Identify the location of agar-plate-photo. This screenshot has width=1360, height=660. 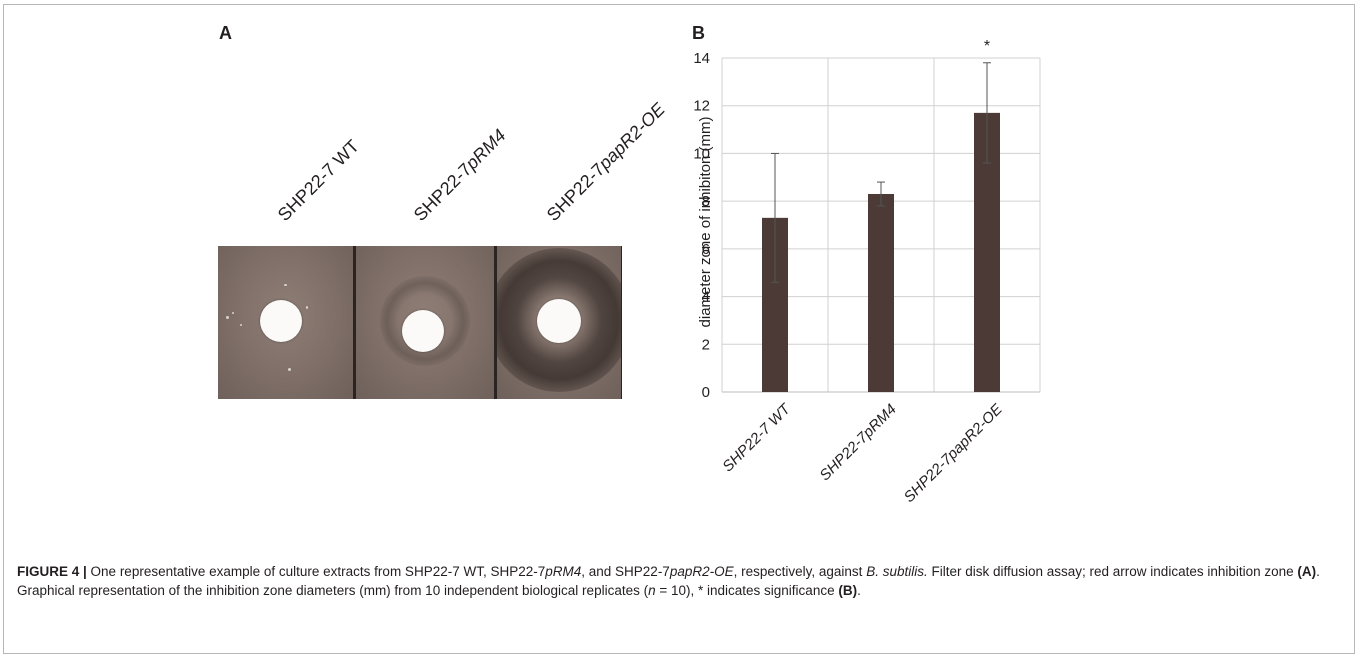
(420, 322).